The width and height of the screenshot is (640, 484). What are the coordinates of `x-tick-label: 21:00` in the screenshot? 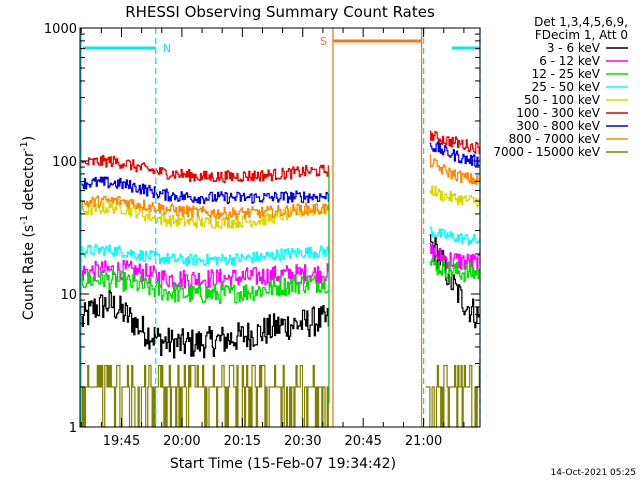 It's located at (423, 441).